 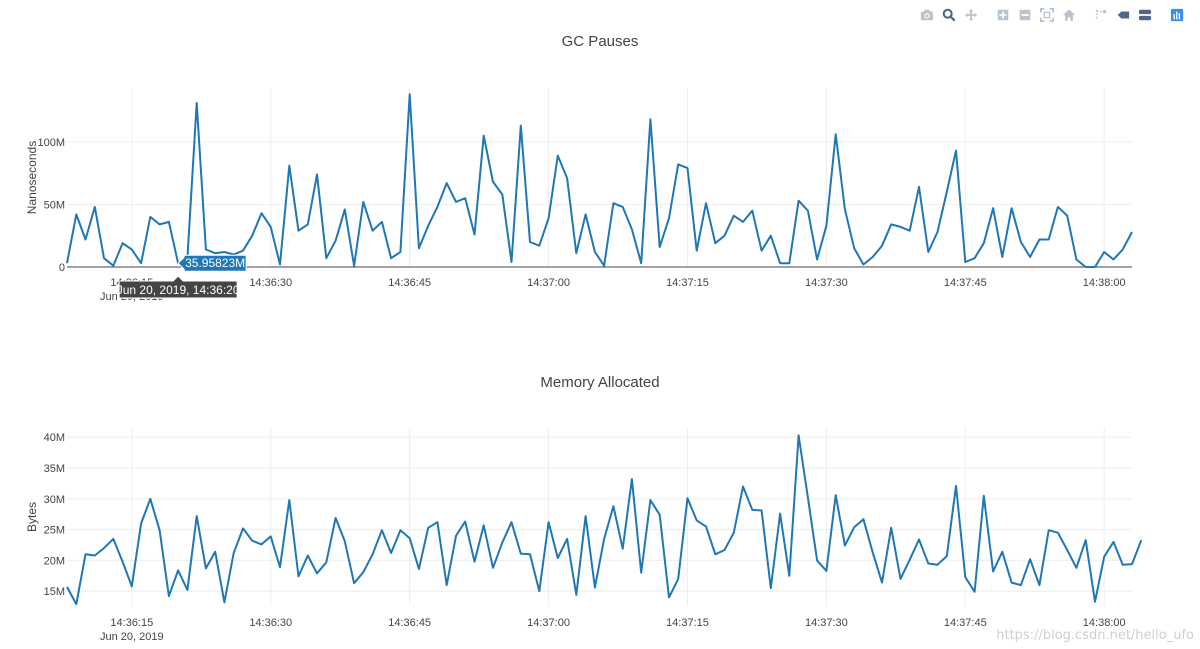 I want to click on plotly-logo-icon, so click(x=1177, y=15).